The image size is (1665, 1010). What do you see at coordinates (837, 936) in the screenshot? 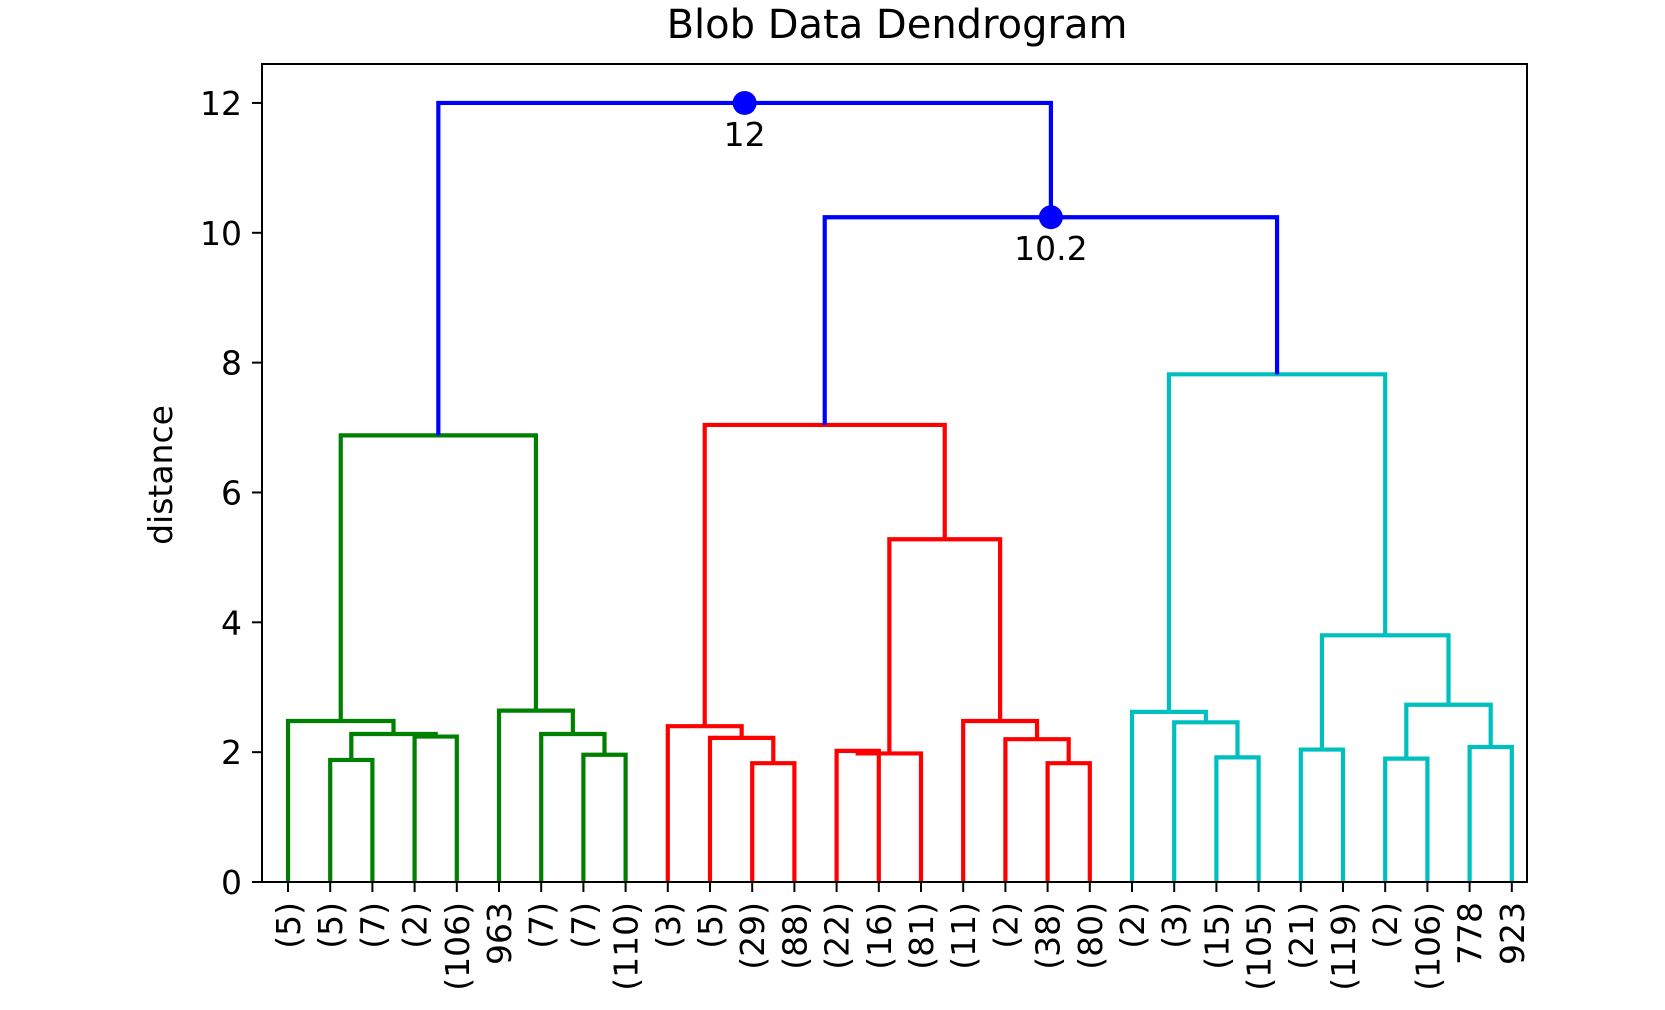
I see `x-tick-label: (22)` at bounding box center [837, 936].